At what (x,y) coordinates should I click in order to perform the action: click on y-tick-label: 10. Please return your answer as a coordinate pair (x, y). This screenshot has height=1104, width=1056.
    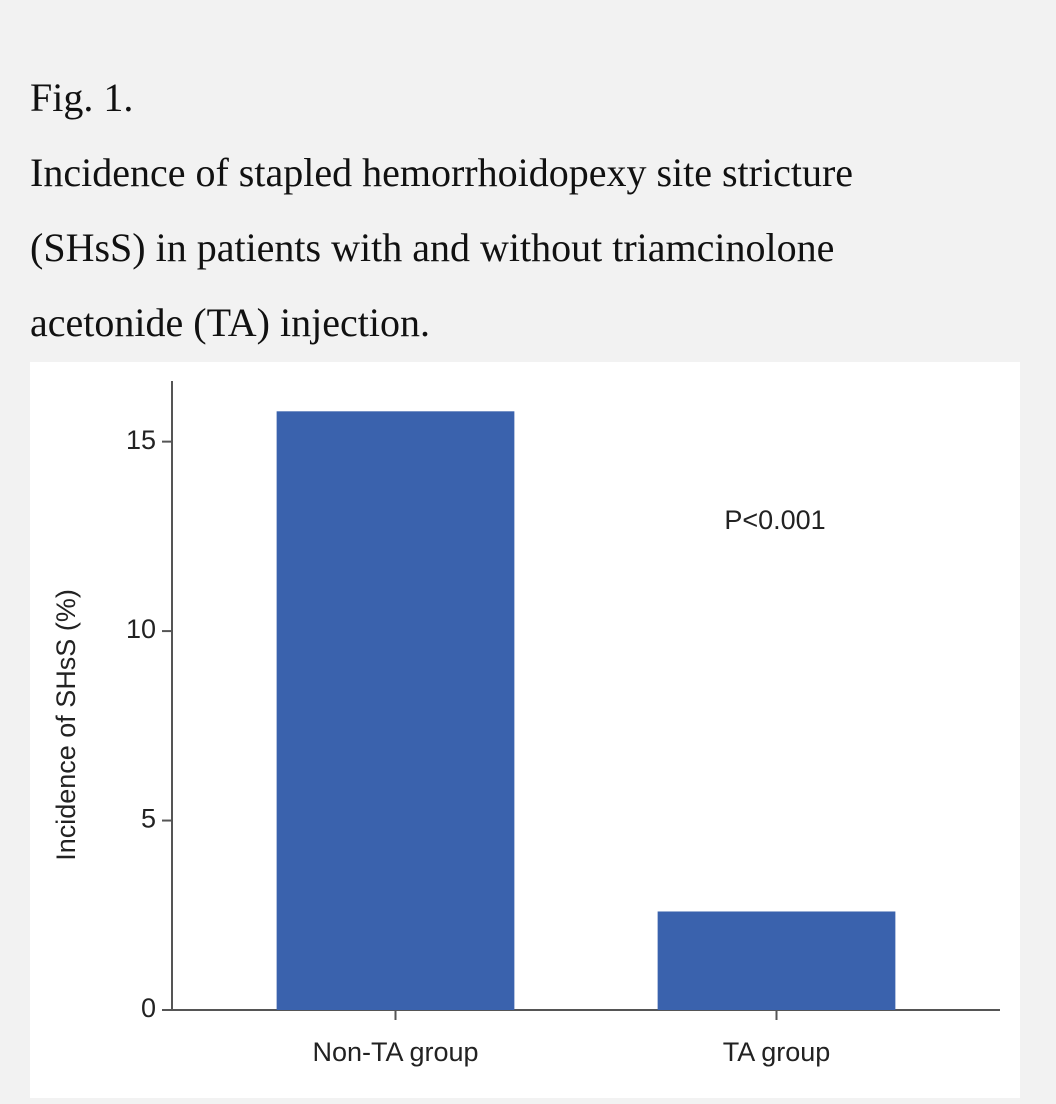
    Looking at the image, I should click on (141, 629).